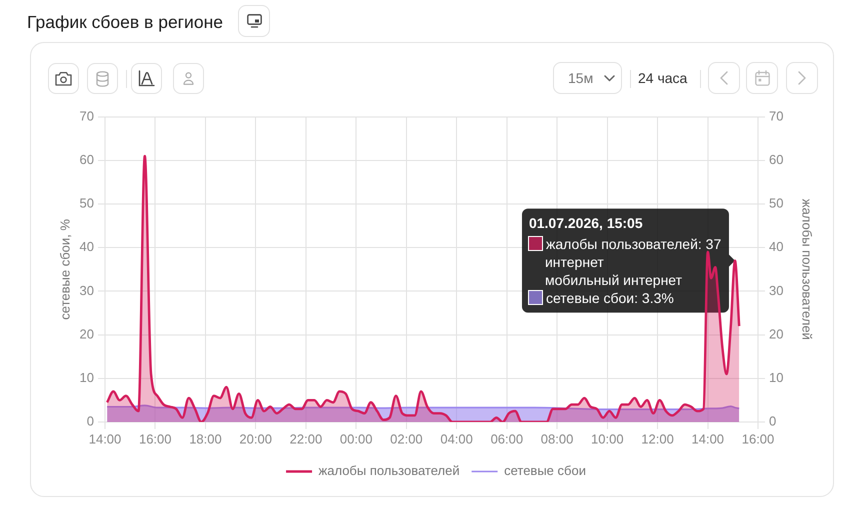 The width and height of the screenshot is (845, 505). What do you see at coordinates (64, 269) in the screenshot?
I see `y-axis-title: сетевые сбои, %` at bounding box center [64, 269].